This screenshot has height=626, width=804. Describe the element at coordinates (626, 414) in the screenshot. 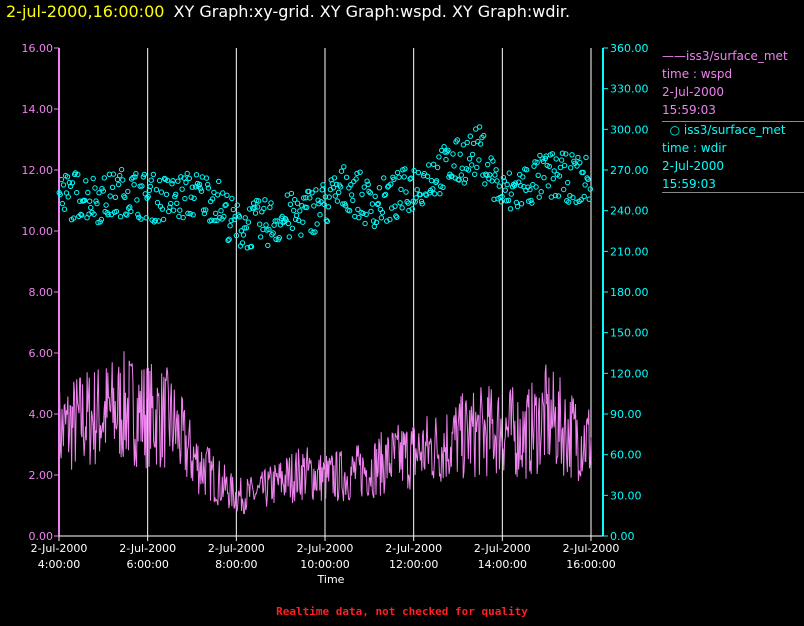

I see `right-tick-label: 90.00` at that location.